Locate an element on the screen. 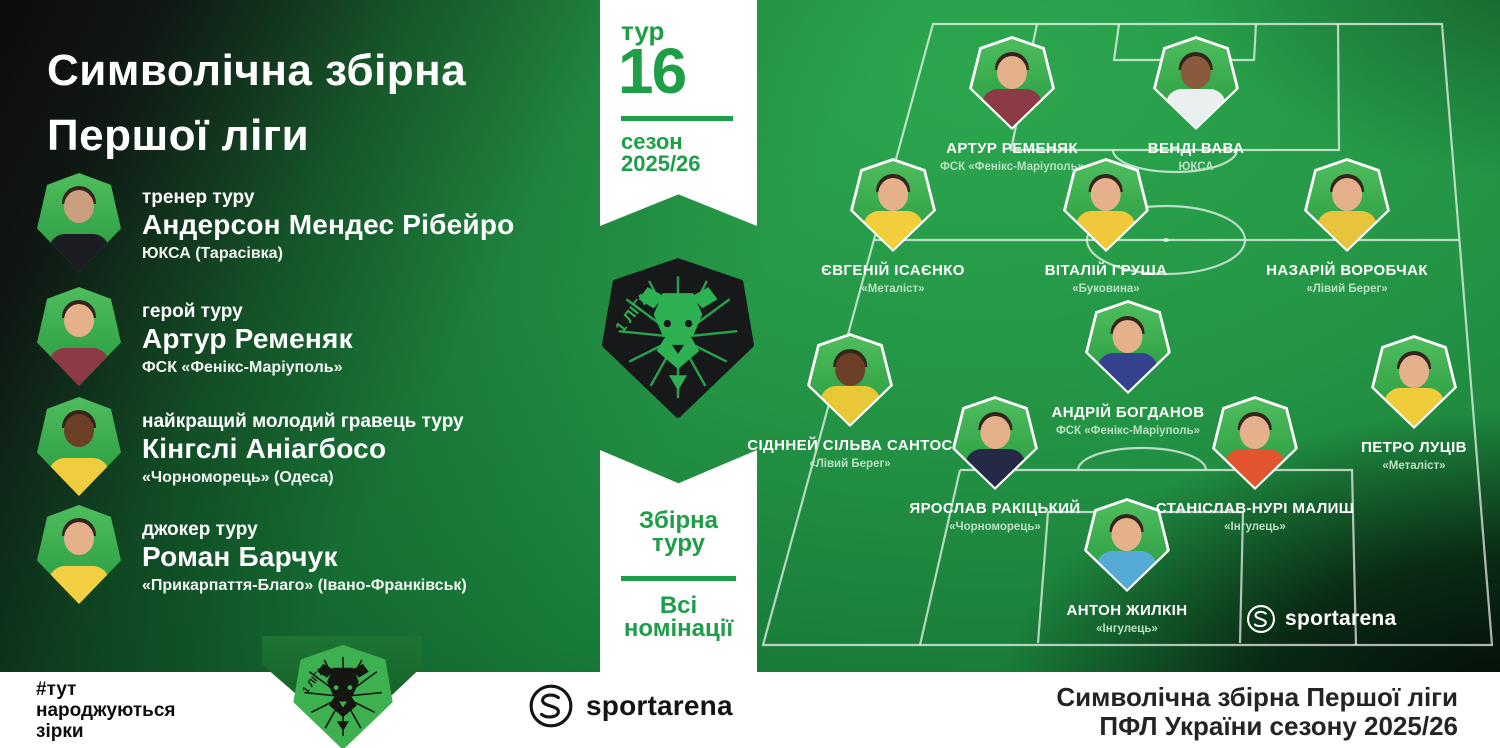 This screenshot has width=1500, height=748. player-name: АНТОН ЖИЛКІН is located at coordinates (1127, 610).